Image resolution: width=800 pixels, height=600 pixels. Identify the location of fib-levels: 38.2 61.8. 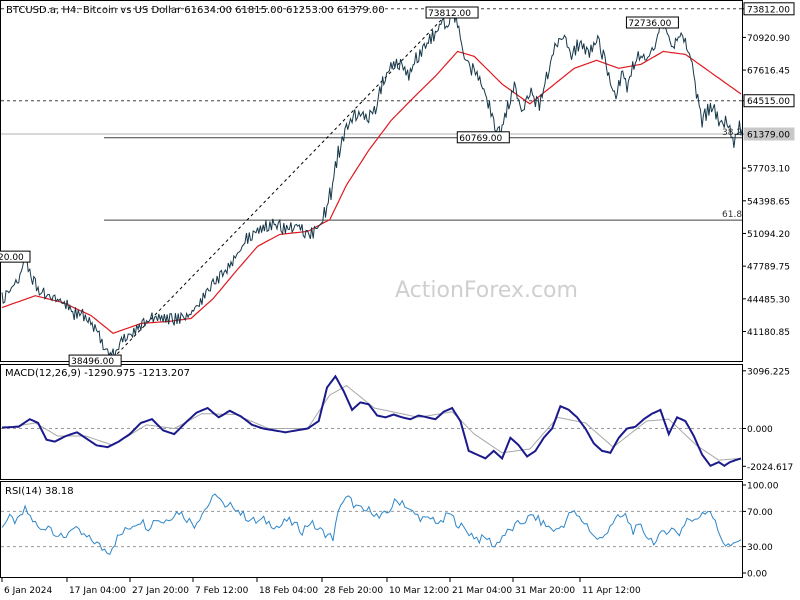
(423, 174).